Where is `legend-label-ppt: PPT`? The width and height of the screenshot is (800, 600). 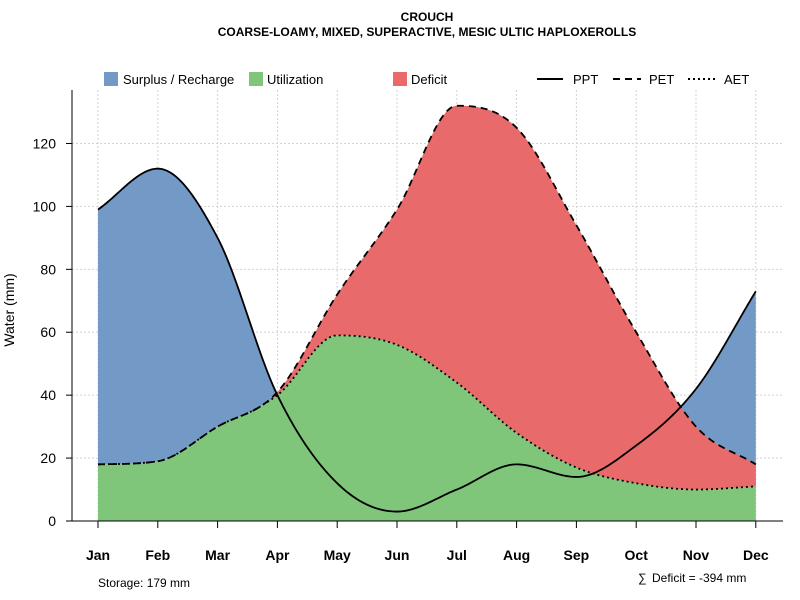 legend-label-ppt: PPT is located at coordinates (585, 79).